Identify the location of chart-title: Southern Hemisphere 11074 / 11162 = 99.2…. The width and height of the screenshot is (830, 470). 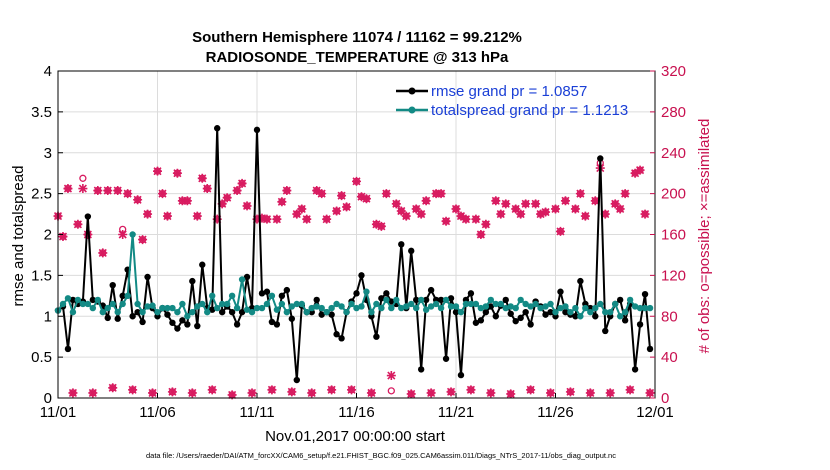
(357, 37).